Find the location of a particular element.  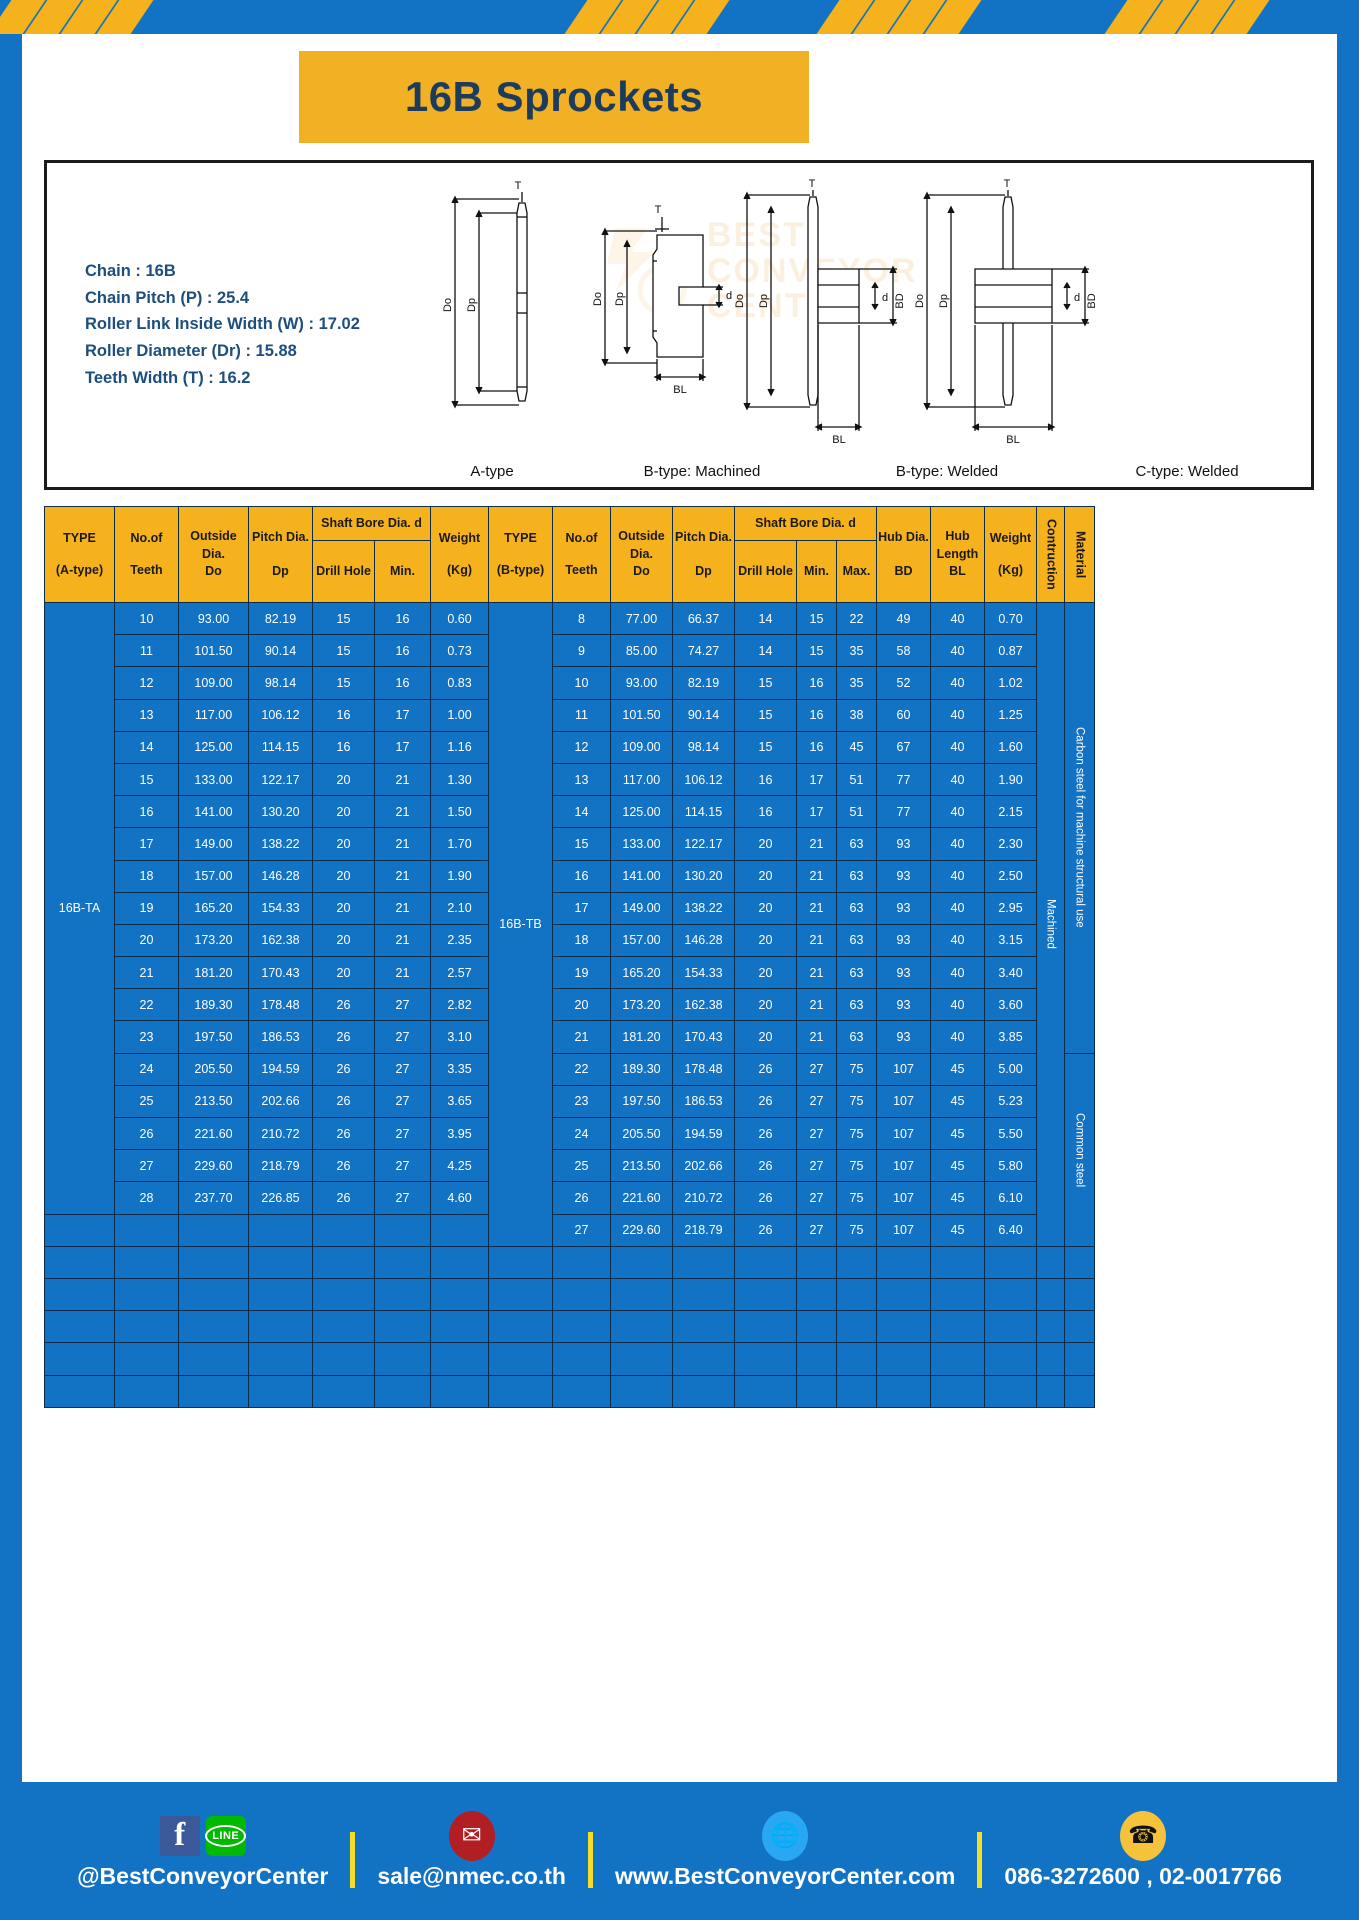

th-type-b-line1: TYPE is located at coordinates (520, 537).